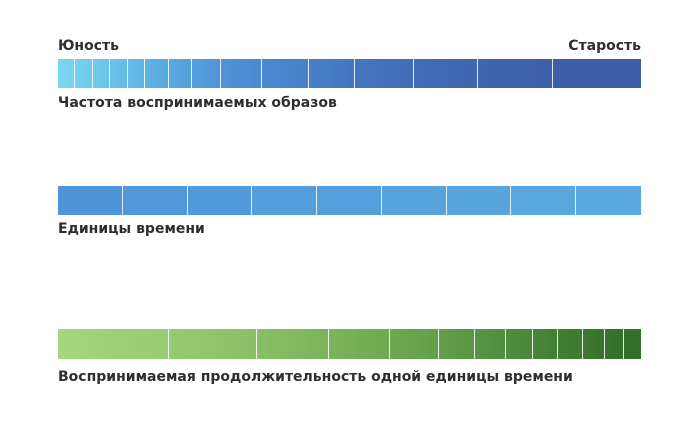 This screenshot has height=423, width=700. I want to click on frequency-label: Частота воспринимаемых образов, so click(197, 103).